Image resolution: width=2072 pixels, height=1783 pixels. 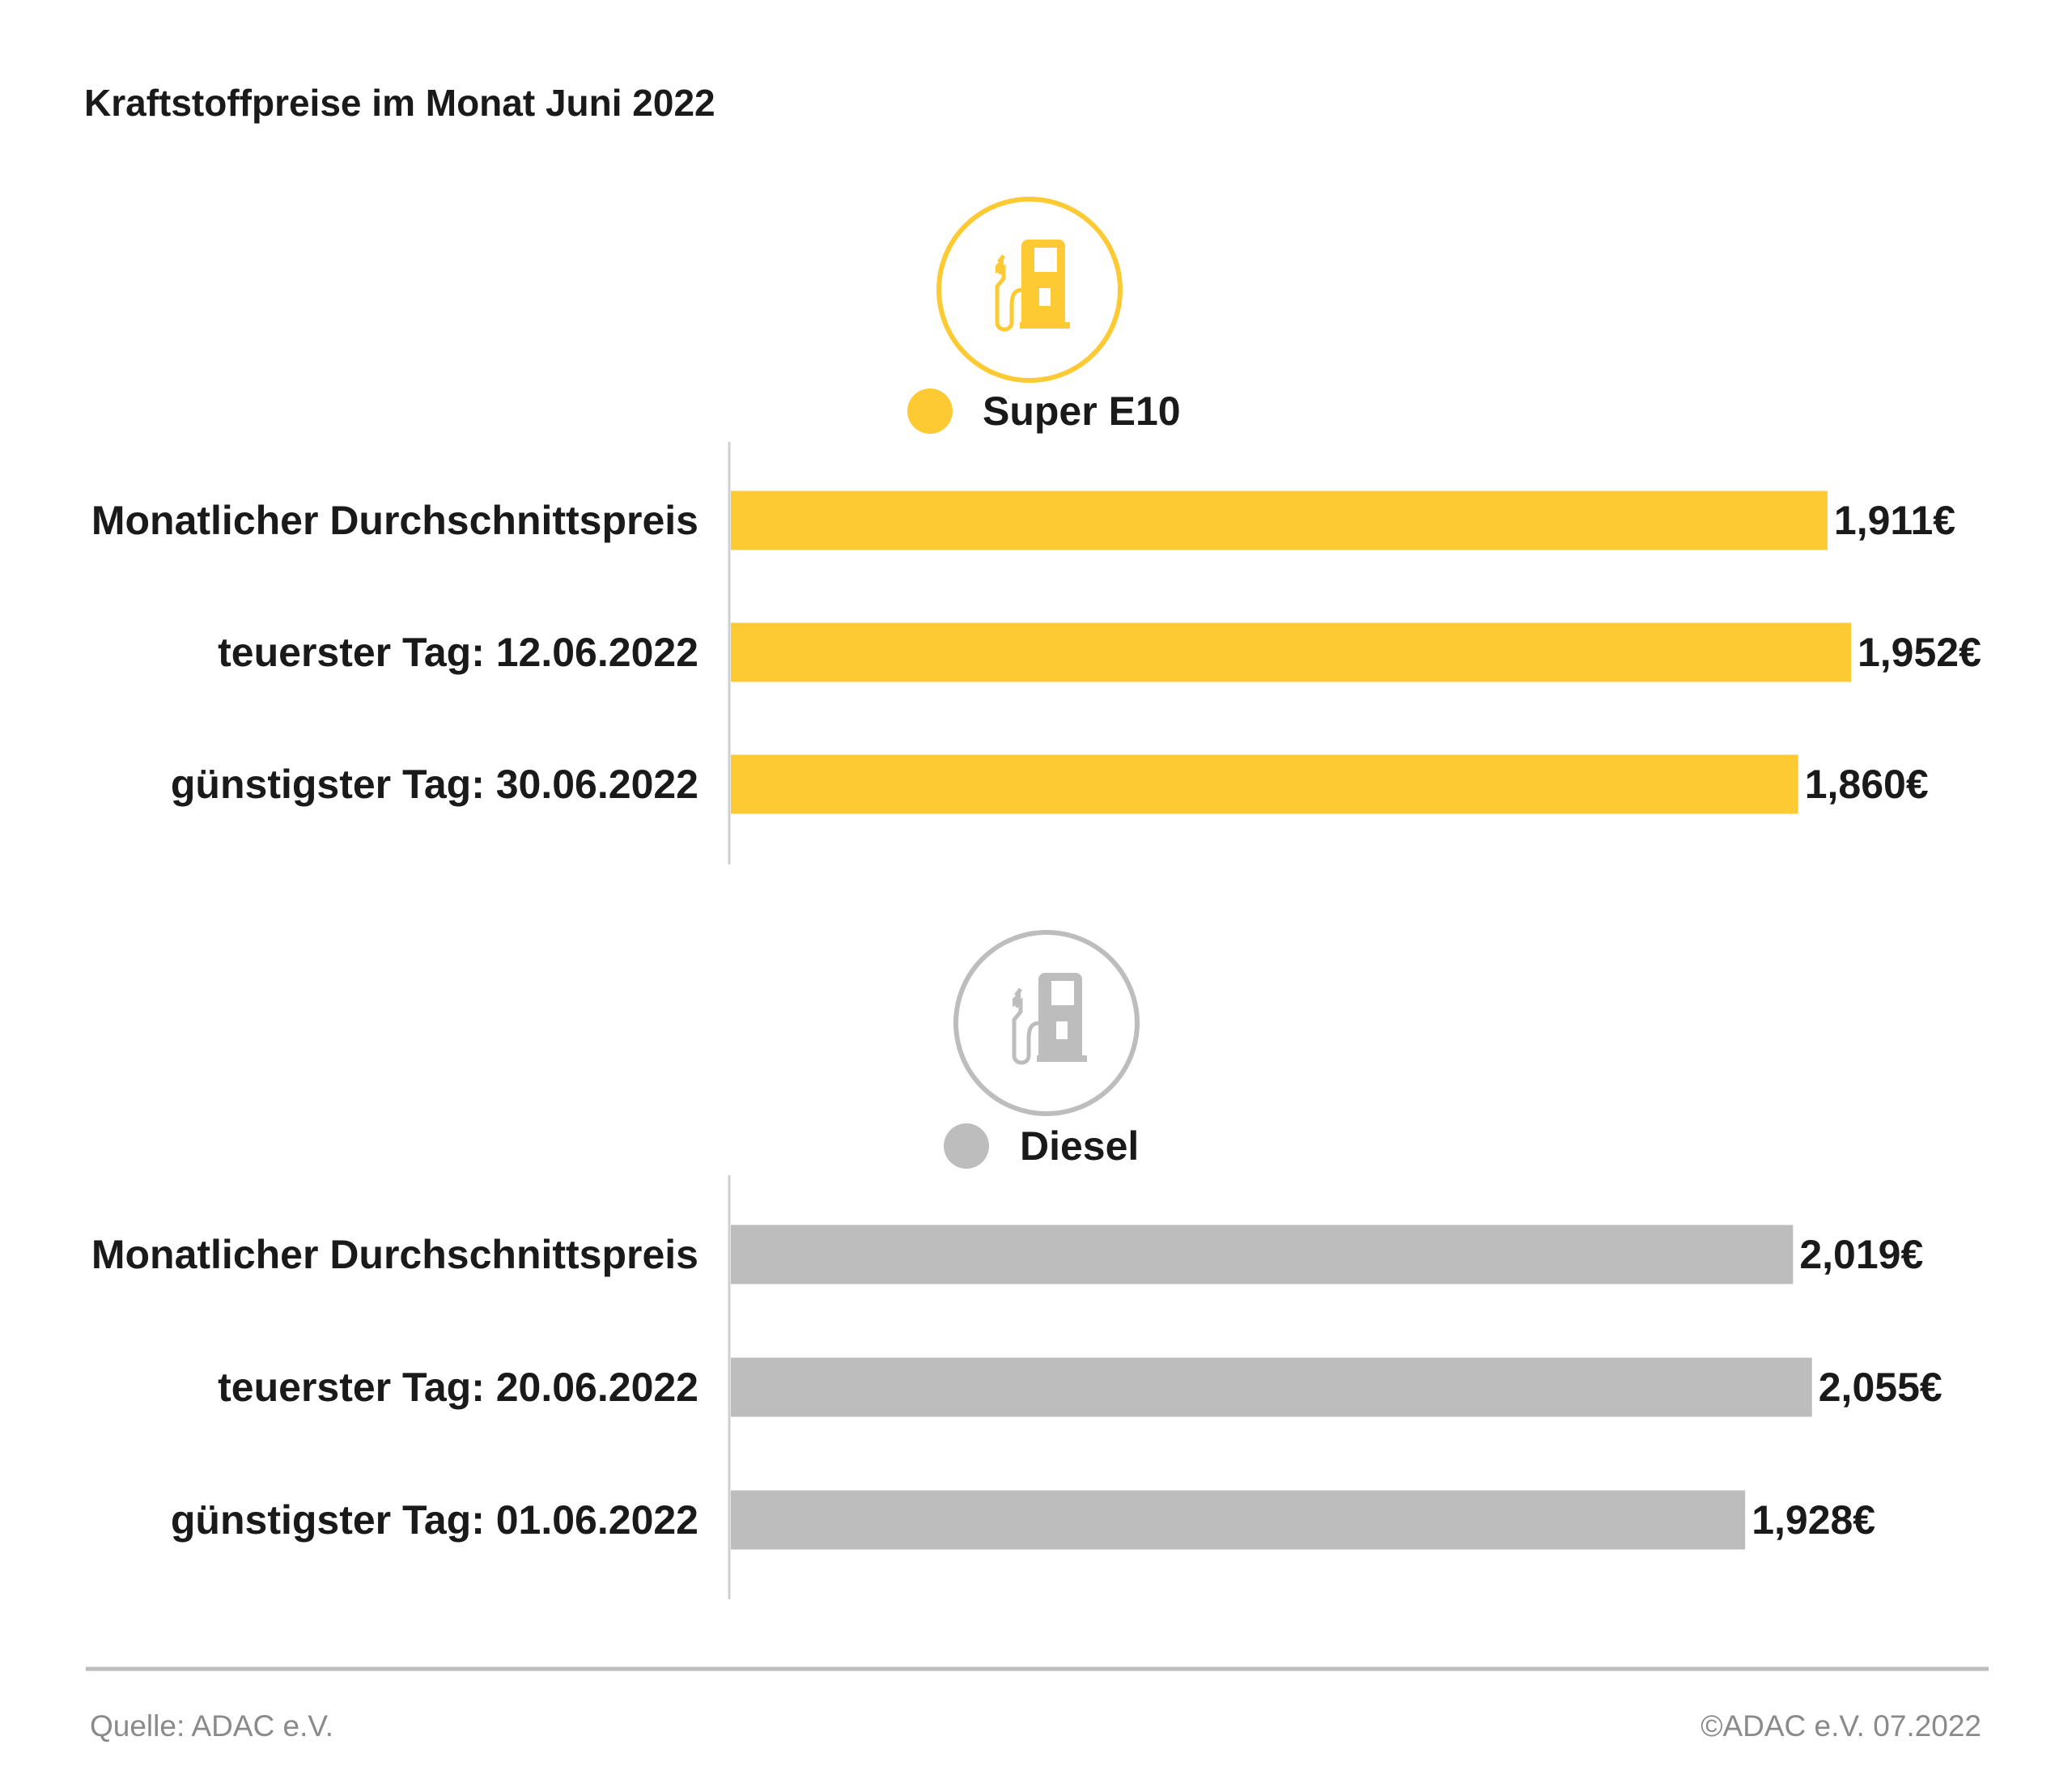 What do you see at coordinates (434, 784) in the screenshot?
I see `category-label: günstigster Tag: 30.06.2022` at bounding box center [434, 784].